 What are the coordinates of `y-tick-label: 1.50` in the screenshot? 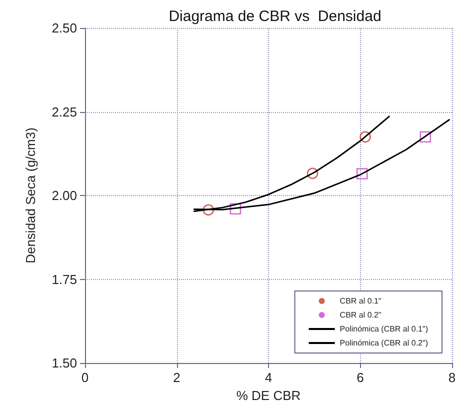 It's located at (64, 363).